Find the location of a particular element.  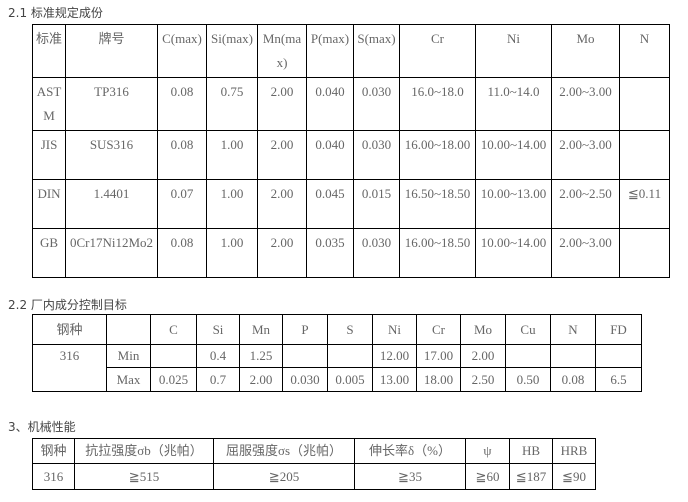

table-cell: SUS316 is located at coordinates (111, 155).